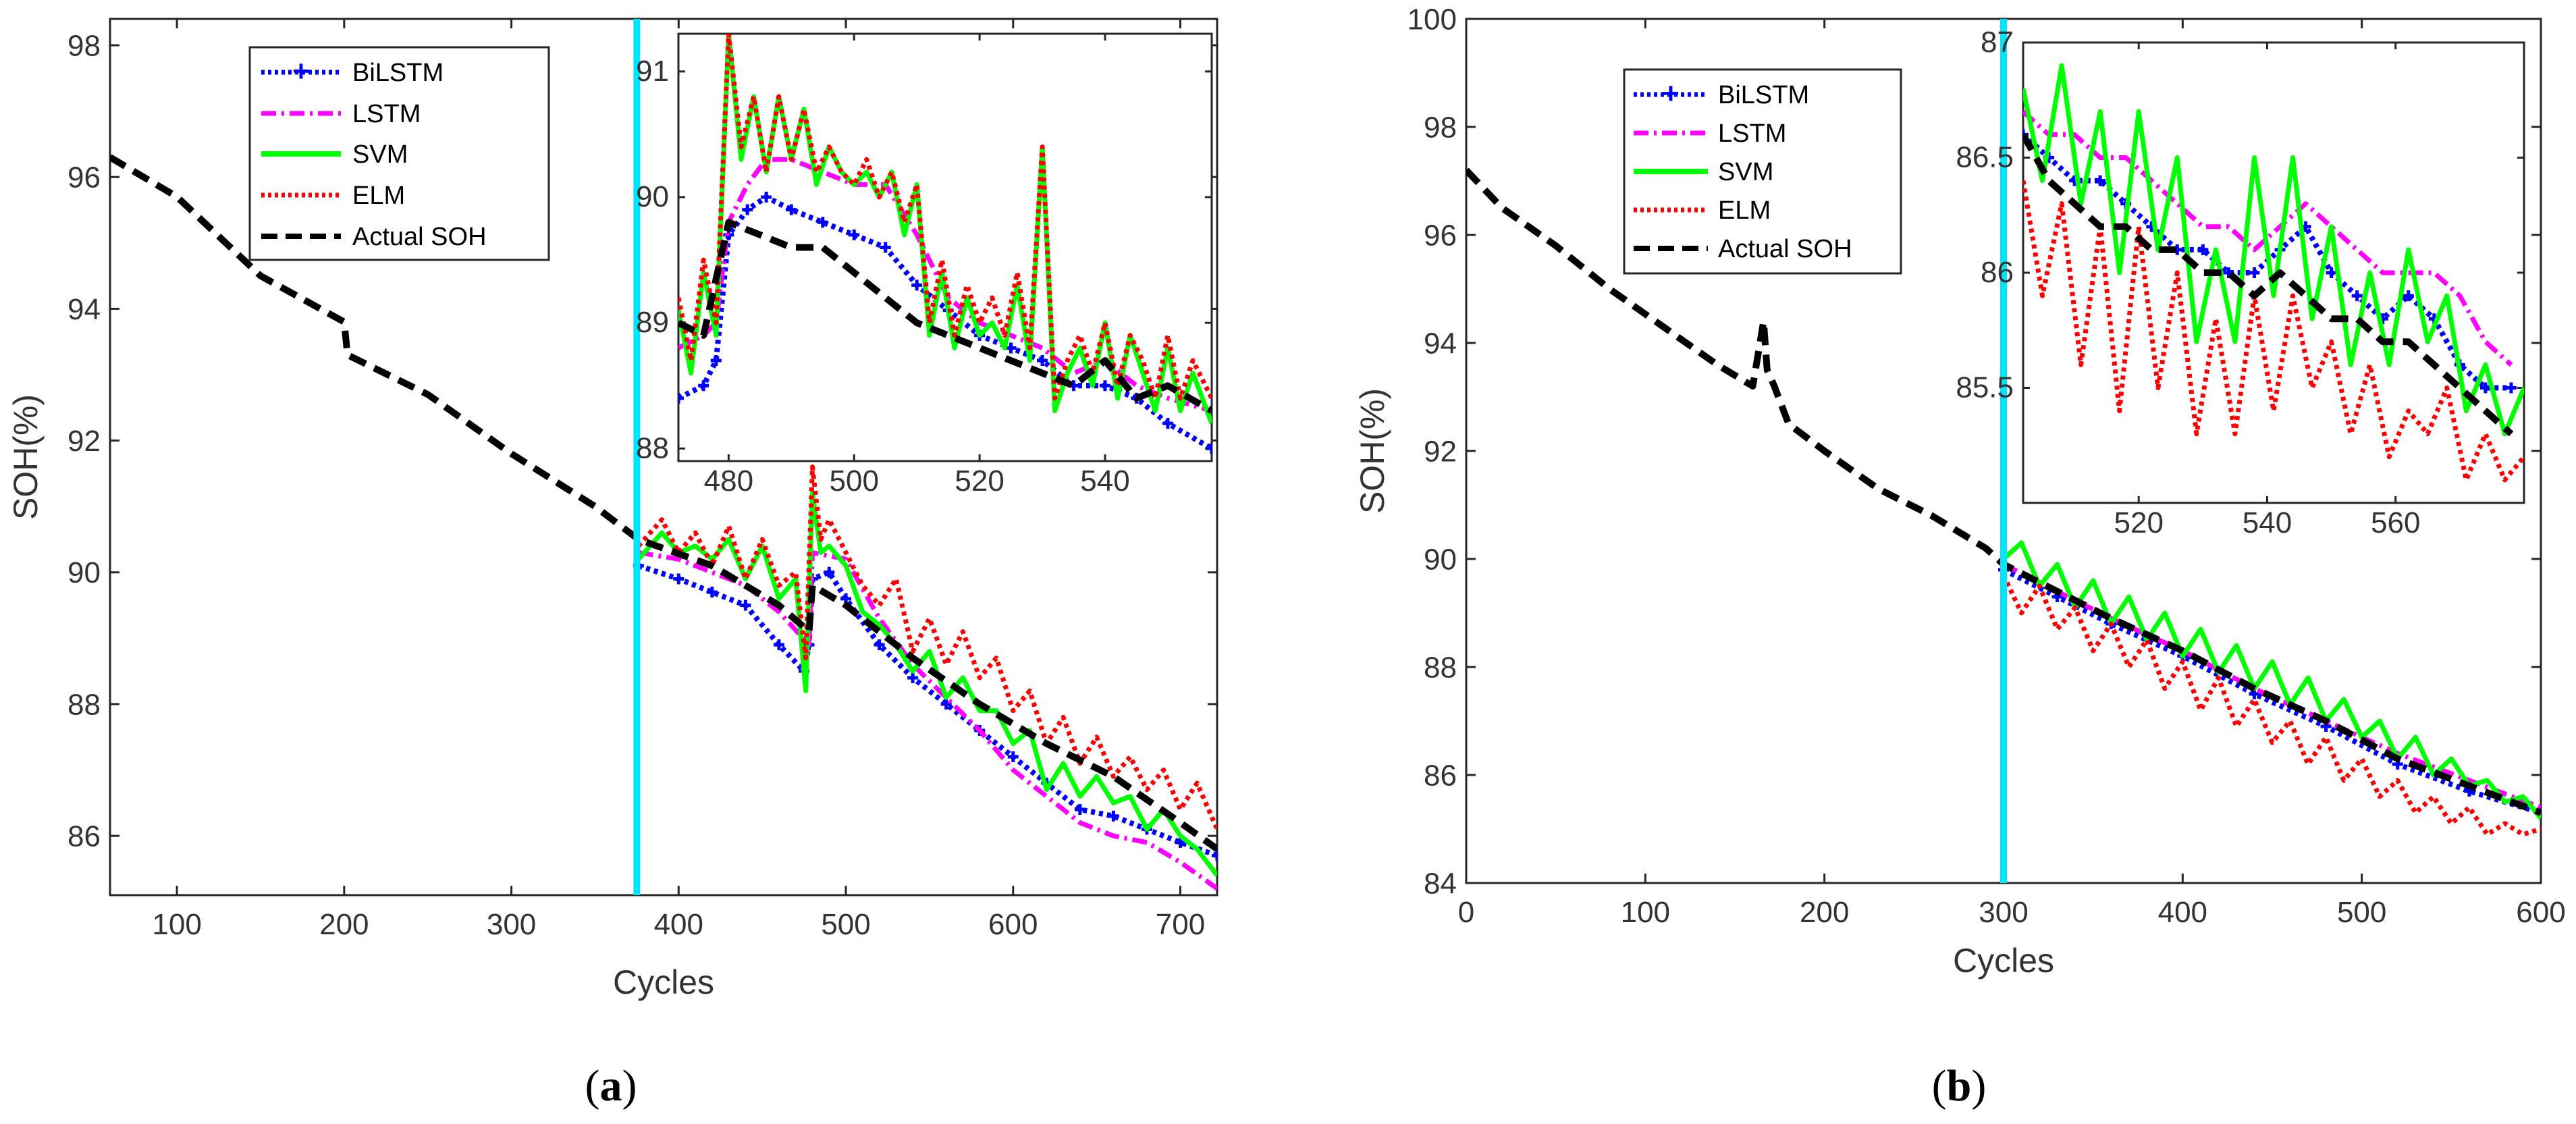 This screenshot has width=2576, height=1124. I want to click on panel-b-y-label: SOH(%), so click(1372, 451).